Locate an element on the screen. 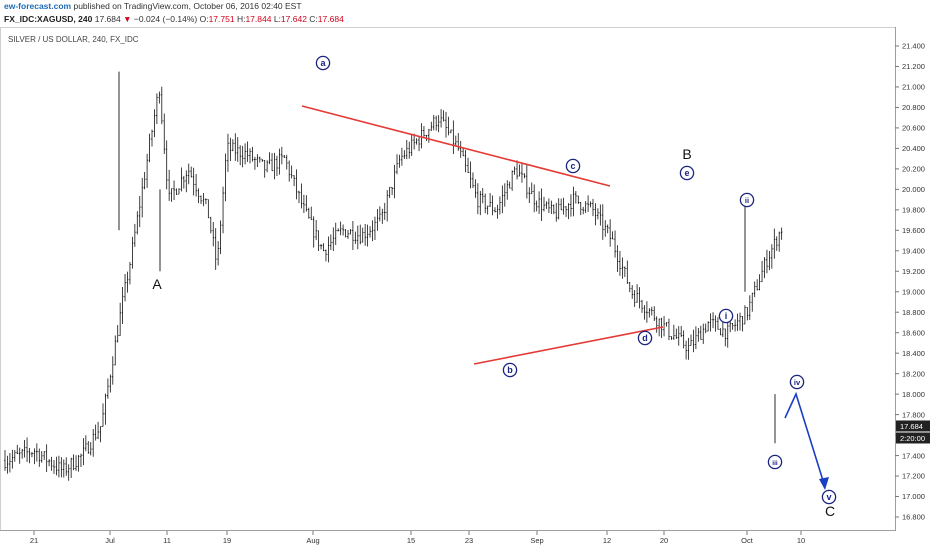 The width and height of the screenshot is (932, 550). wave-circle-text: a is located at coordinates (323, 63).